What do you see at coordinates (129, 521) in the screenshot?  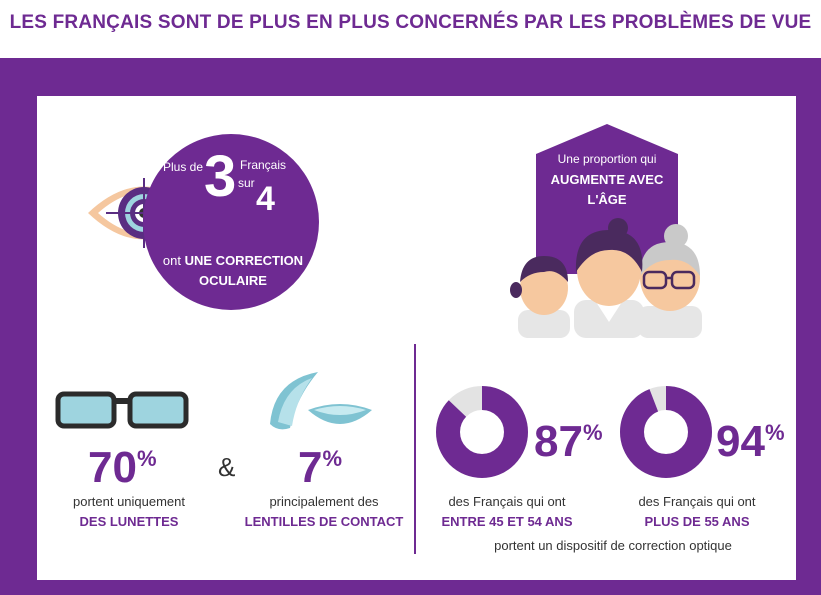 I see `glasses-caption-line2: DES LUNETTES` at bounding box center [129, 521].